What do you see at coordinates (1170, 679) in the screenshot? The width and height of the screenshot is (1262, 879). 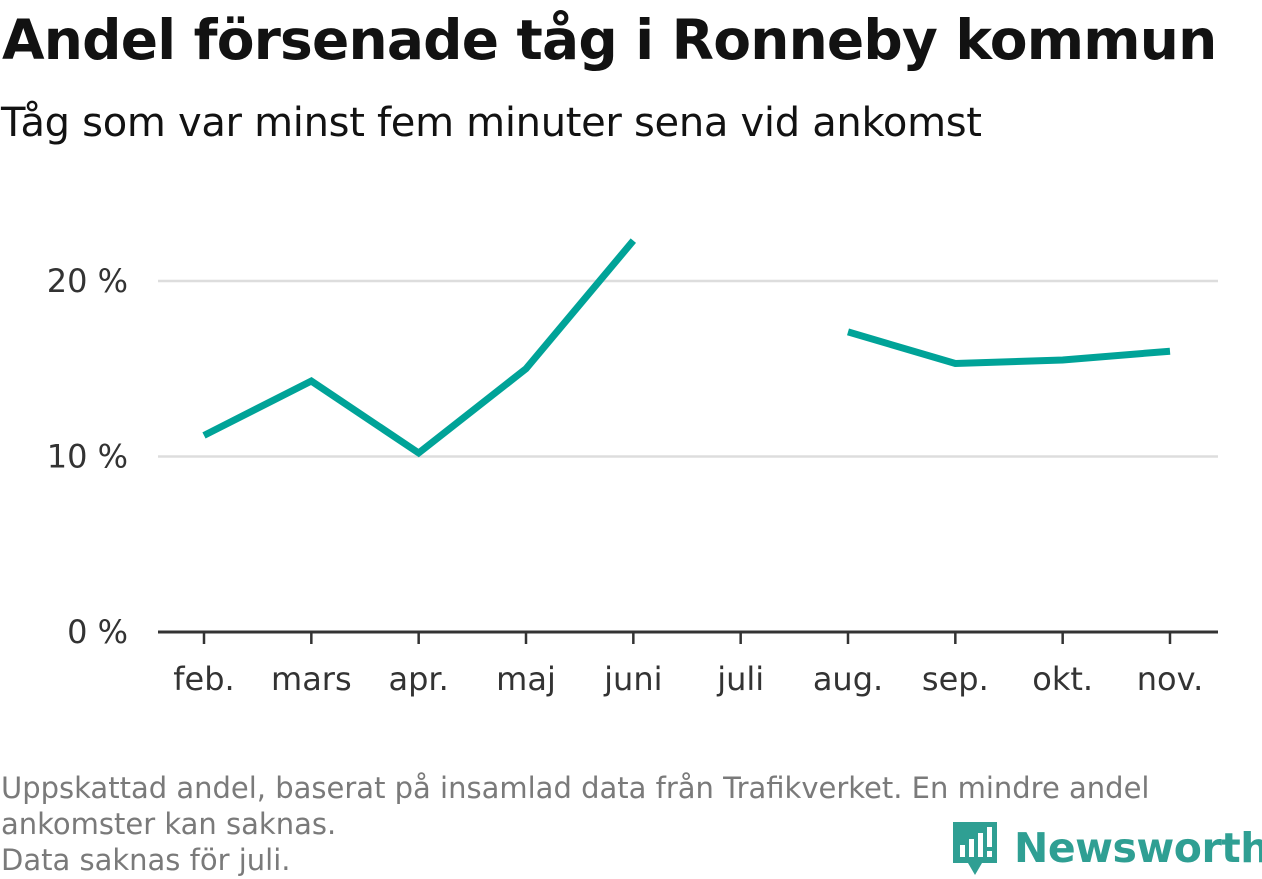 I see `x-tick-label: nov.` at bounding box center [1170, 679].